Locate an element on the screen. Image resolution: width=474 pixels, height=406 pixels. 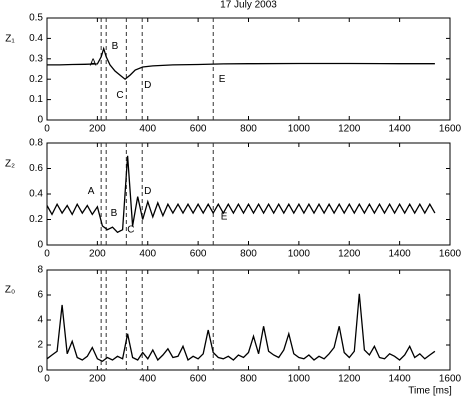
x-axis-label: Time [ms] is located at coordinates (430, 391).